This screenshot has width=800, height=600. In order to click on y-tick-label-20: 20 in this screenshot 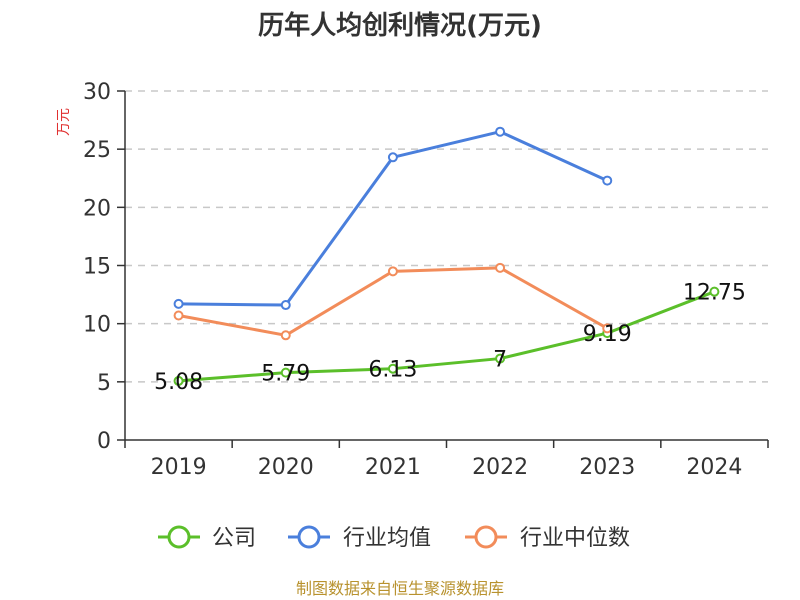, I will do `click(97, 208)`.